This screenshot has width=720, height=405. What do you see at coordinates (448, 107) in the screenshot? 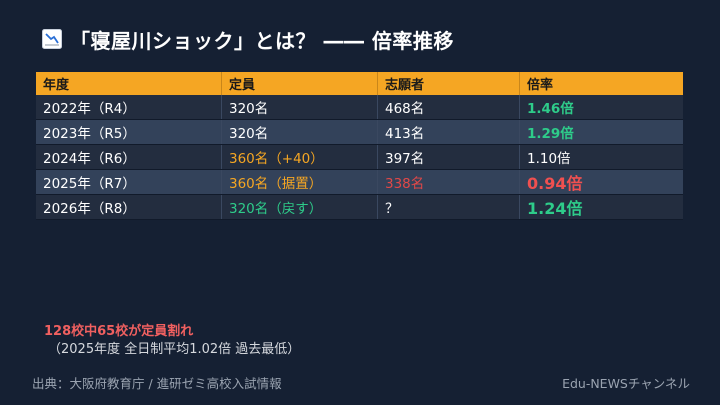
I see `cell-applicants: 468名` at bounding box center [448, 107].